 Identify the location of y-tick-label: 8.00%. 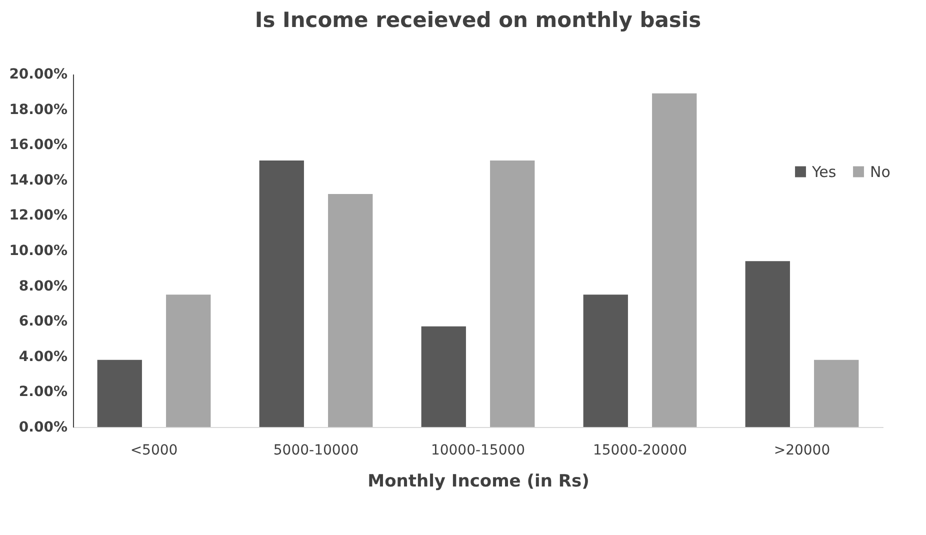
(43, 286).